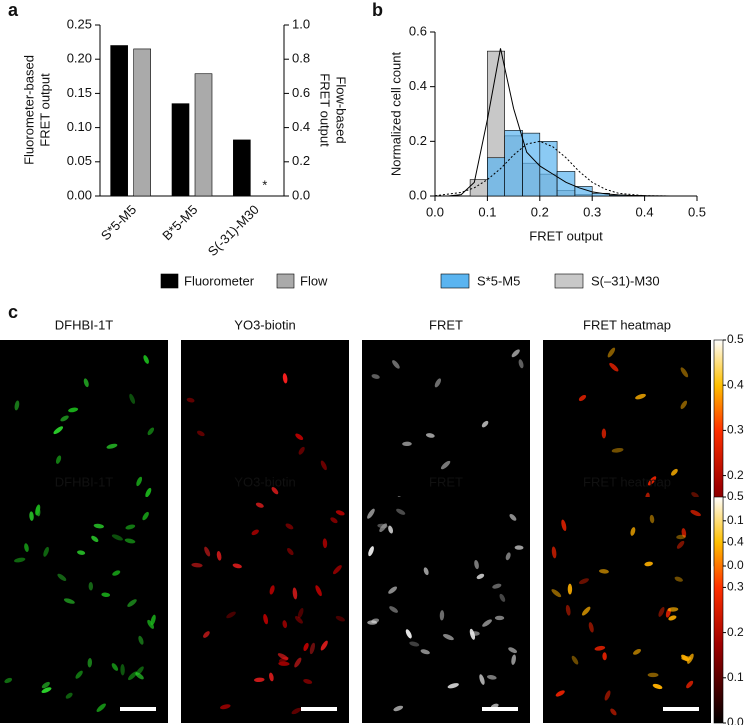  Describe the element at coordinates (301, 126) in the screenshot. I see `y2-tick-label: 0.4` at that location.